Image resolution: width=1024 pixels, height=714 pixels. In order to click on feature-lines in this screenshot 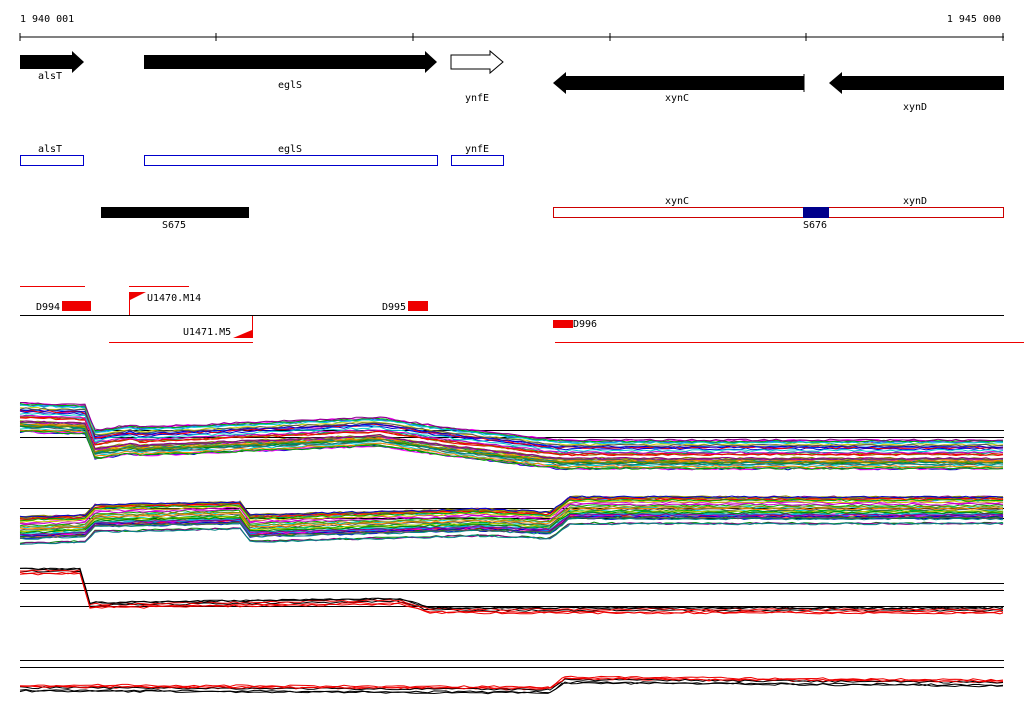, I will do `click(522, 314)`.